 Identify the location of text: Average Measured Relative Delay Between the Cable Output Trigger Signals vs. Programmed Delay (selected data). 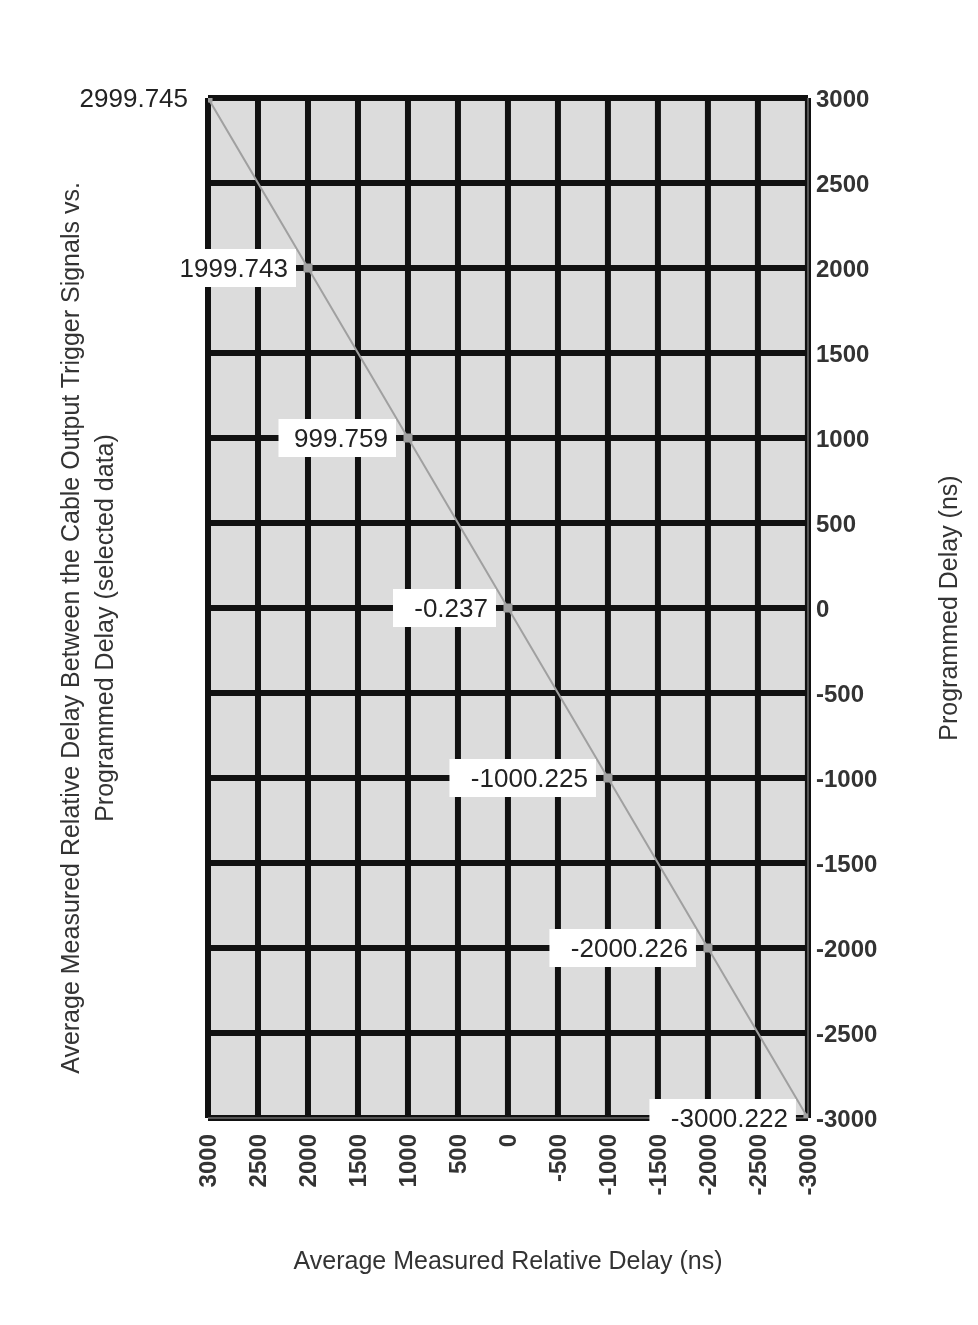
(87, 628).